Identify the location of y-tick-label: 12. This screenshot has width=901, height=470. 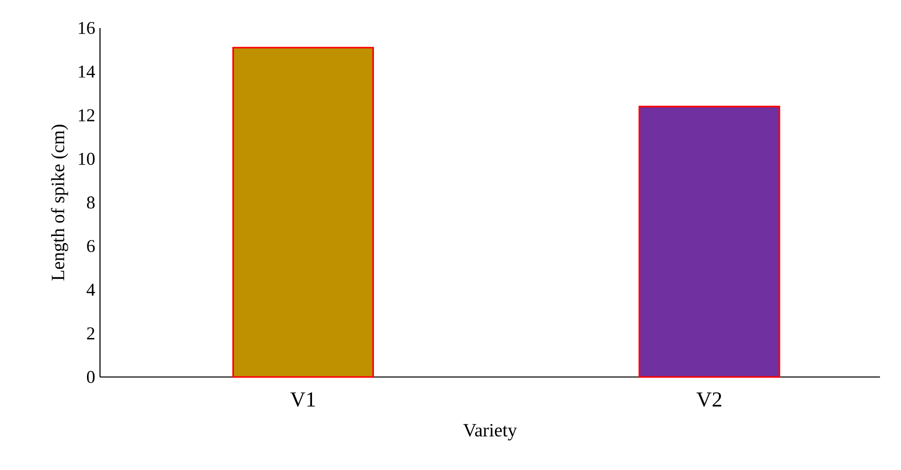
(86, 115).